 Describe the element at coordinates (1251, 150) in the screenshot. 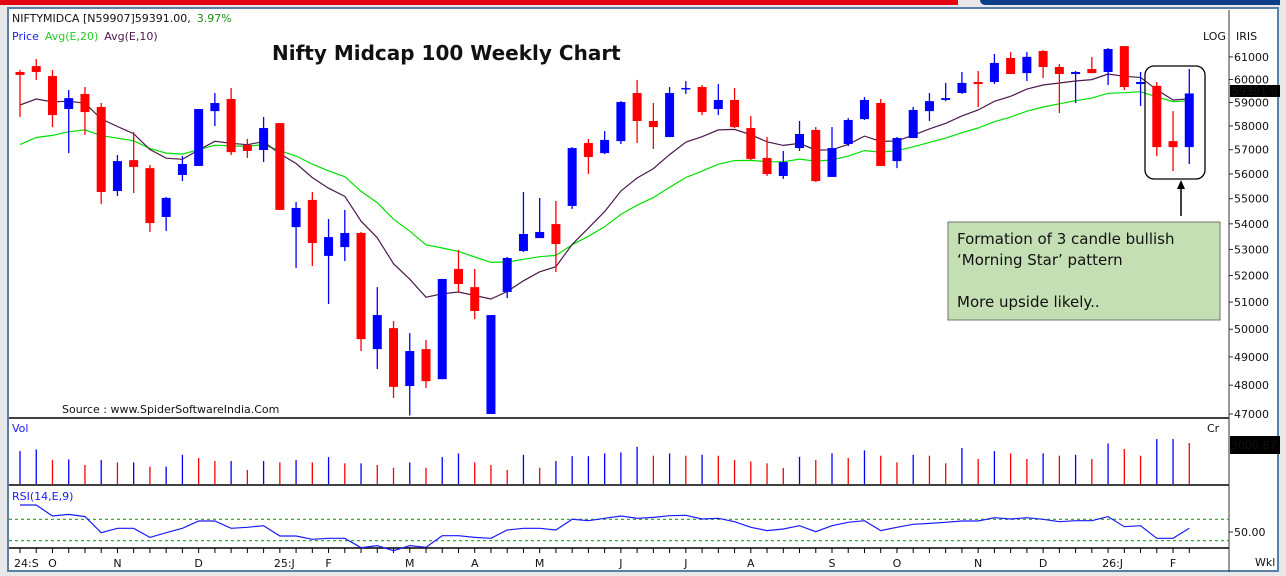

I see `price-tick-label: 57000` at that location.